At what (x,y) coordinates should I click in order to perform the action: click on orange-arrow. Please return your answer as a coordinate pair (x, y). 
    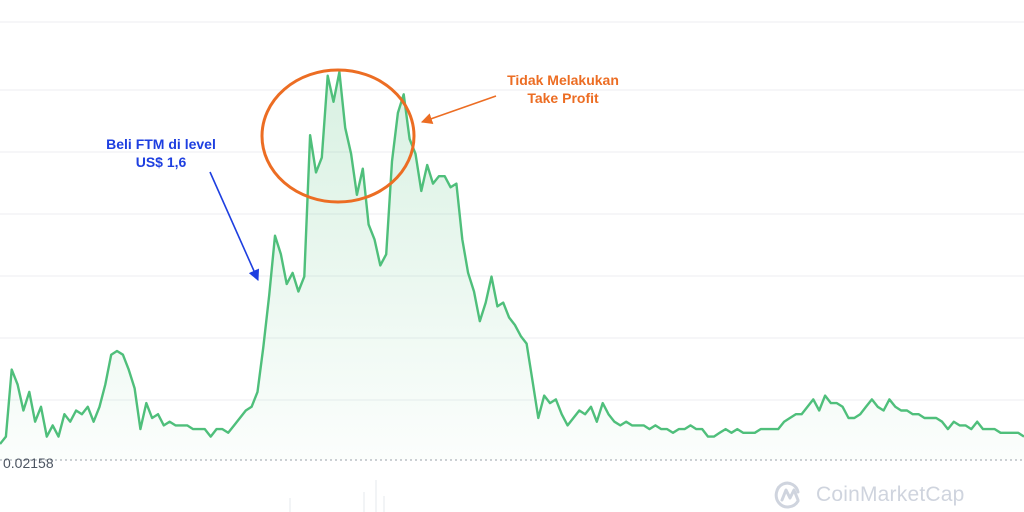
    Looking at the image, I should click on (458, 109).